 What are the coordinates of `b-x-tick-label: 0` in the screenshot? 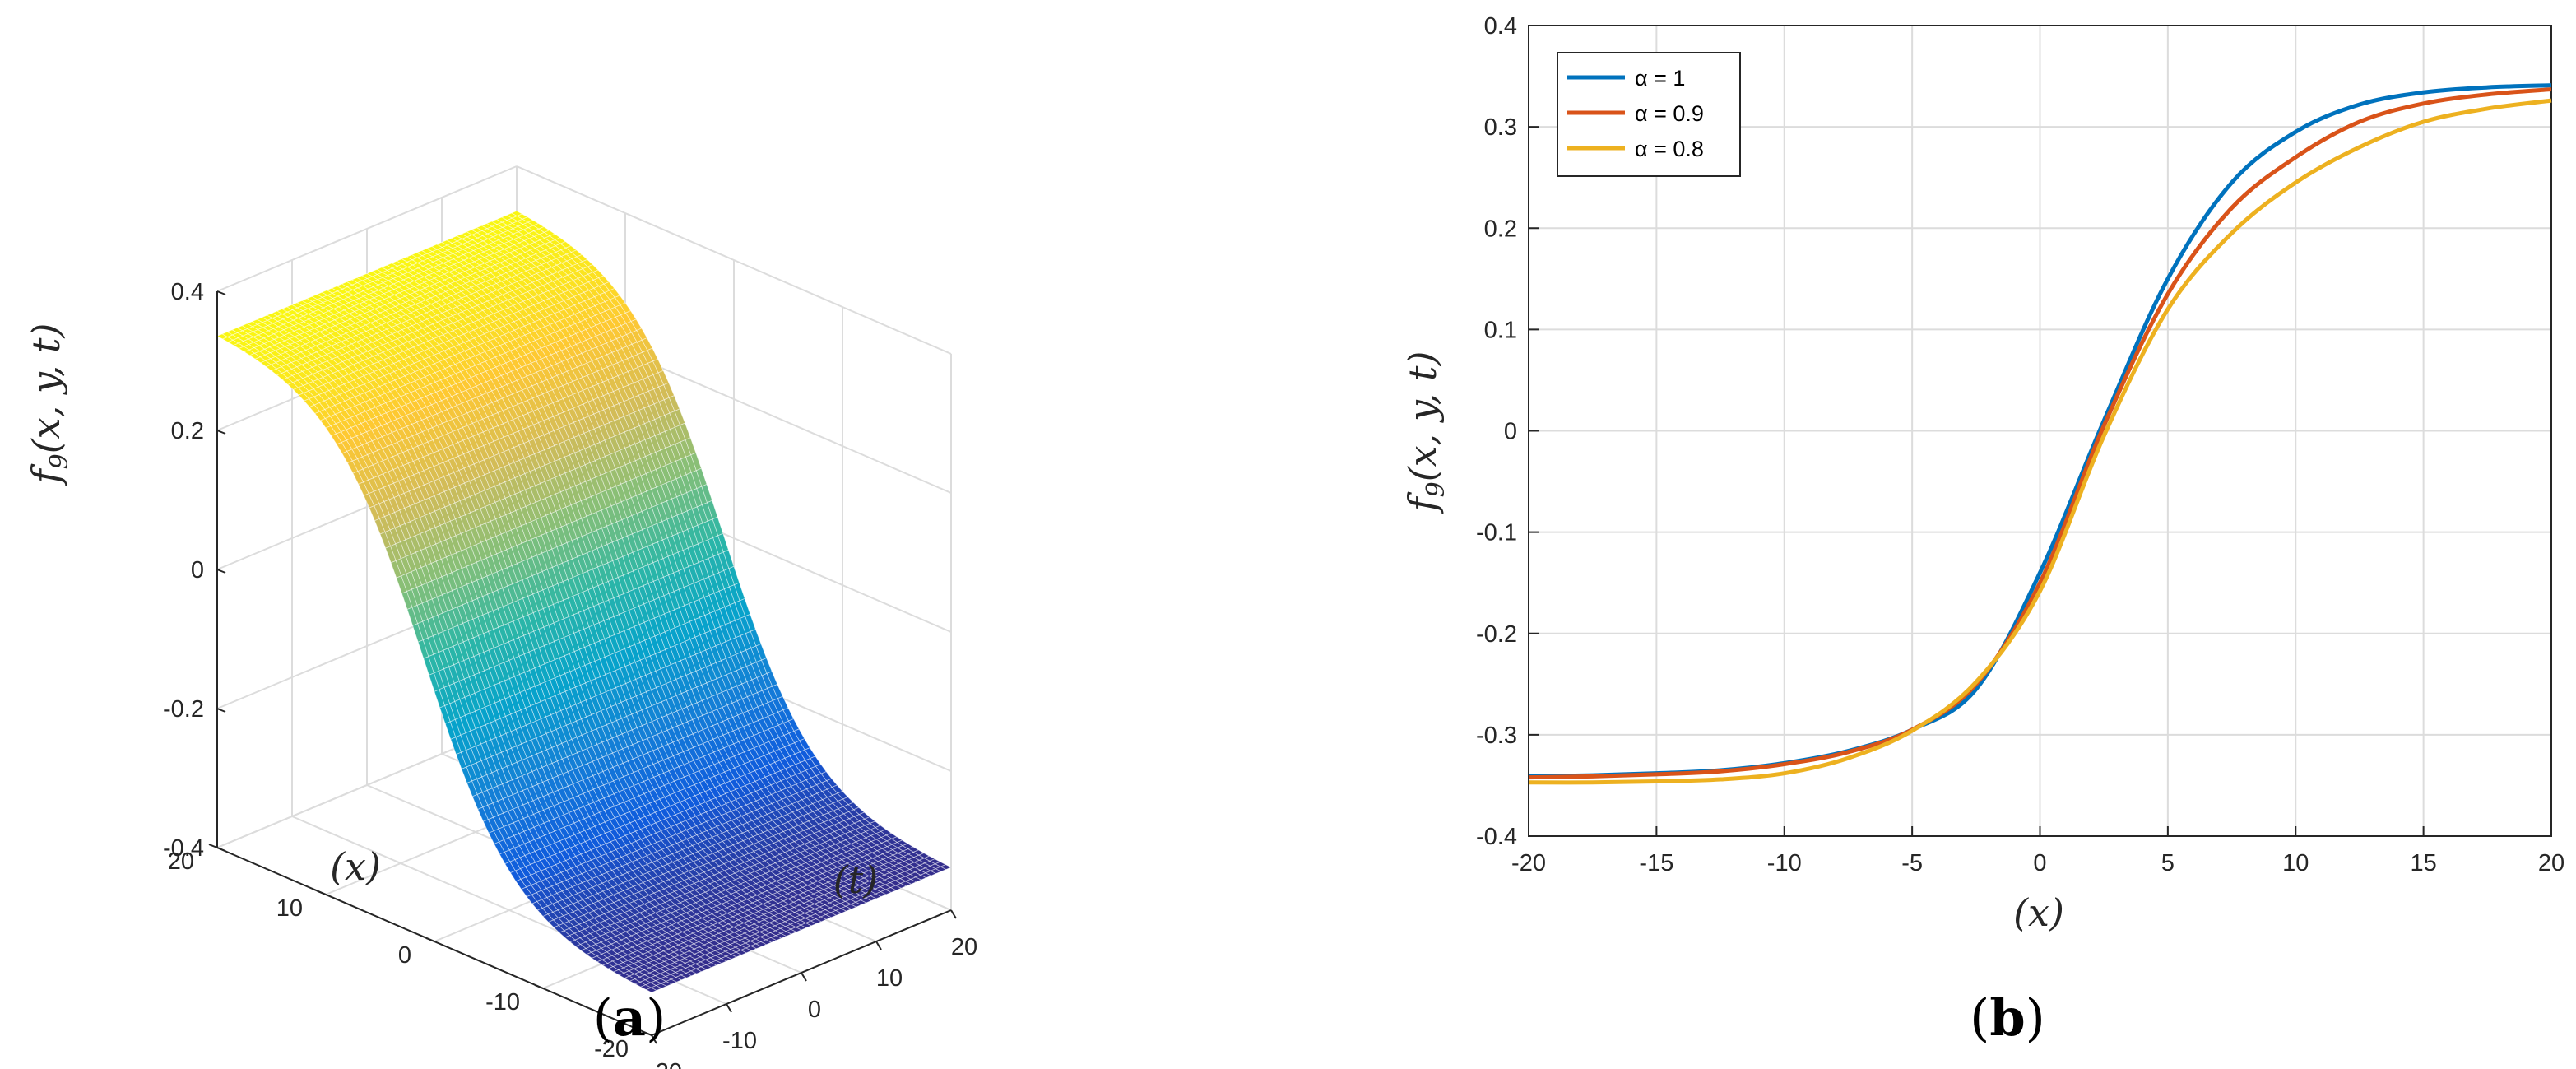 It's located at (2039, 863).